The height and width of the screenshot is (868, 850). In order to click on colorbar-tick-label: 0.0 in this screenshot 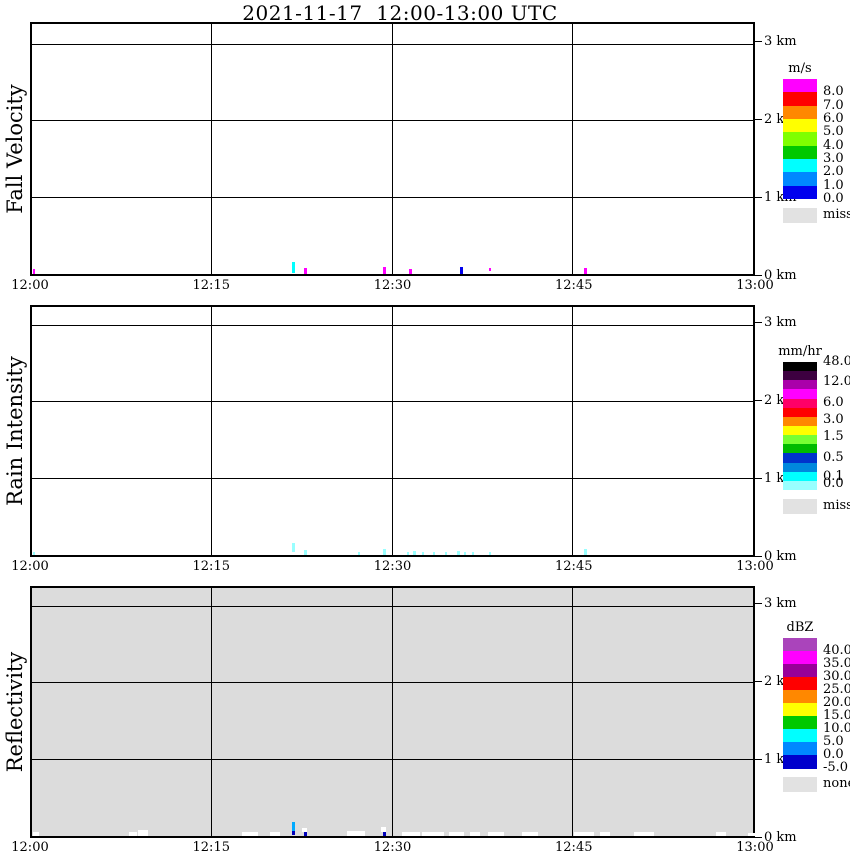, I will do `click(833, 484)`.